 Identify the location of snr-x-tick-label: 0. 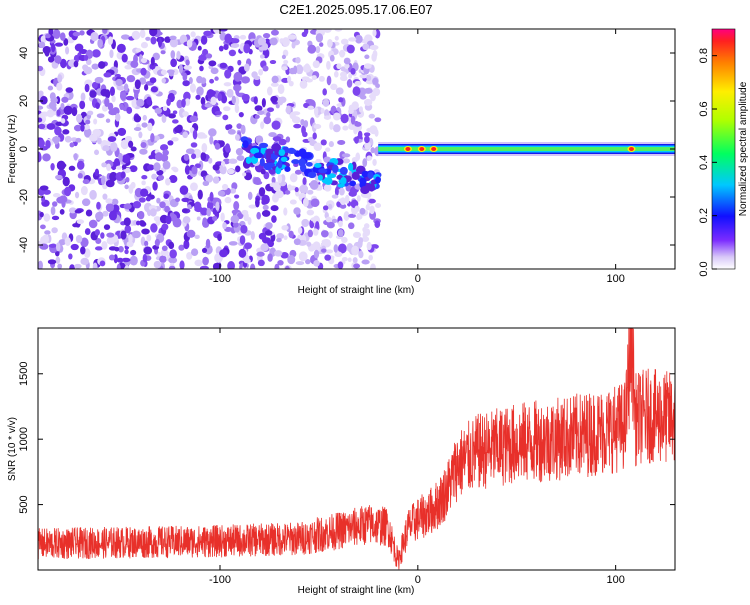
(418, 580).